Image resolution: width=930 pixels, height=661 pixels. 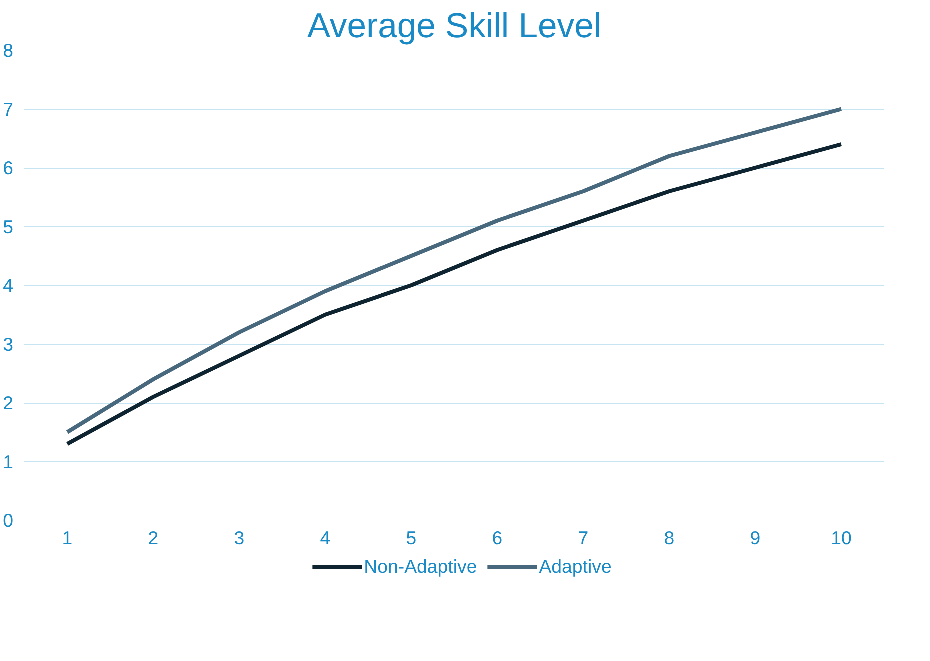 I want to click on y-tick-label: 3, so click(x=8, y=344).